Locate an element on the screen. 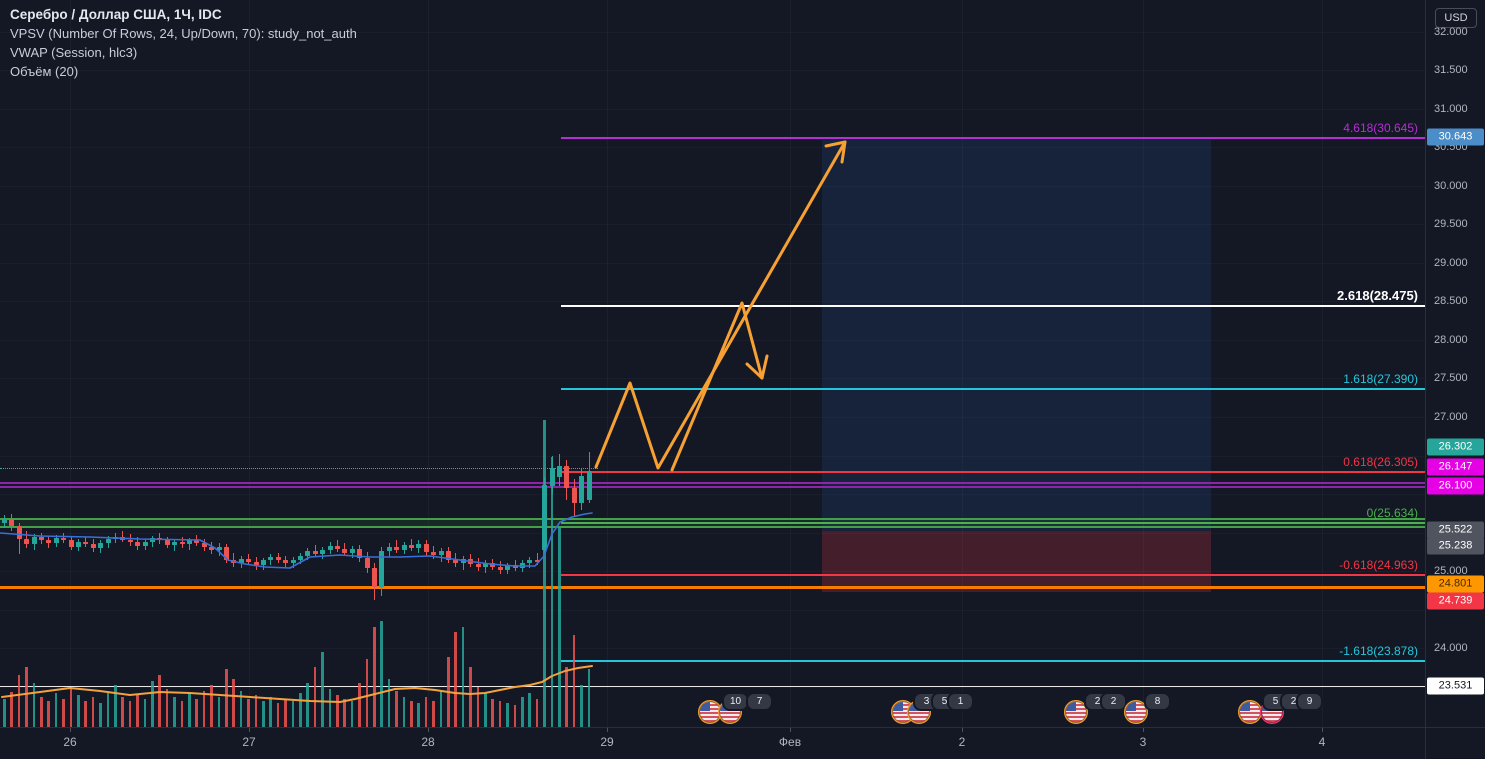 The image size is (1485, 759). symbol-title: Серебро / Доллар США, 1Ч, IDC is located at coordinates (116, 14).